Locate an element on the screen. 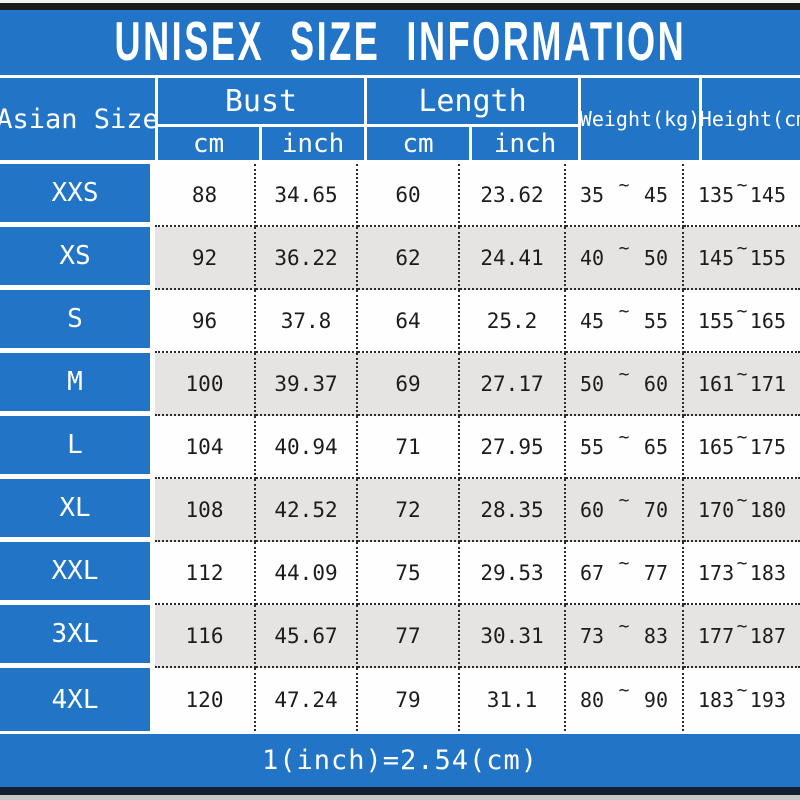 This screenshot has width=800, height=800. height-range: 155 ~ 165 is located at coordinates (742, 321).